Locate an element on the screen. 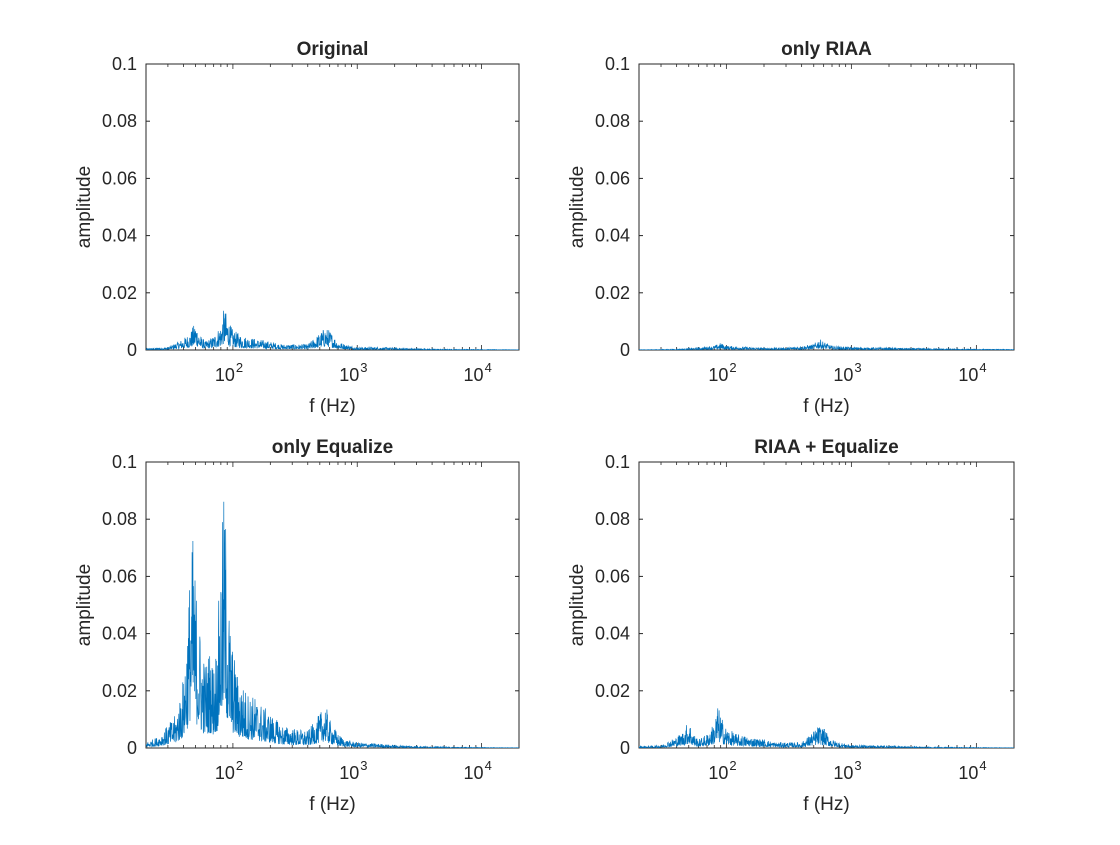 Image resolution: width=1120 pixels, height=845 pixels. chart-title: only RIAA is located at coordinates (826, 49).